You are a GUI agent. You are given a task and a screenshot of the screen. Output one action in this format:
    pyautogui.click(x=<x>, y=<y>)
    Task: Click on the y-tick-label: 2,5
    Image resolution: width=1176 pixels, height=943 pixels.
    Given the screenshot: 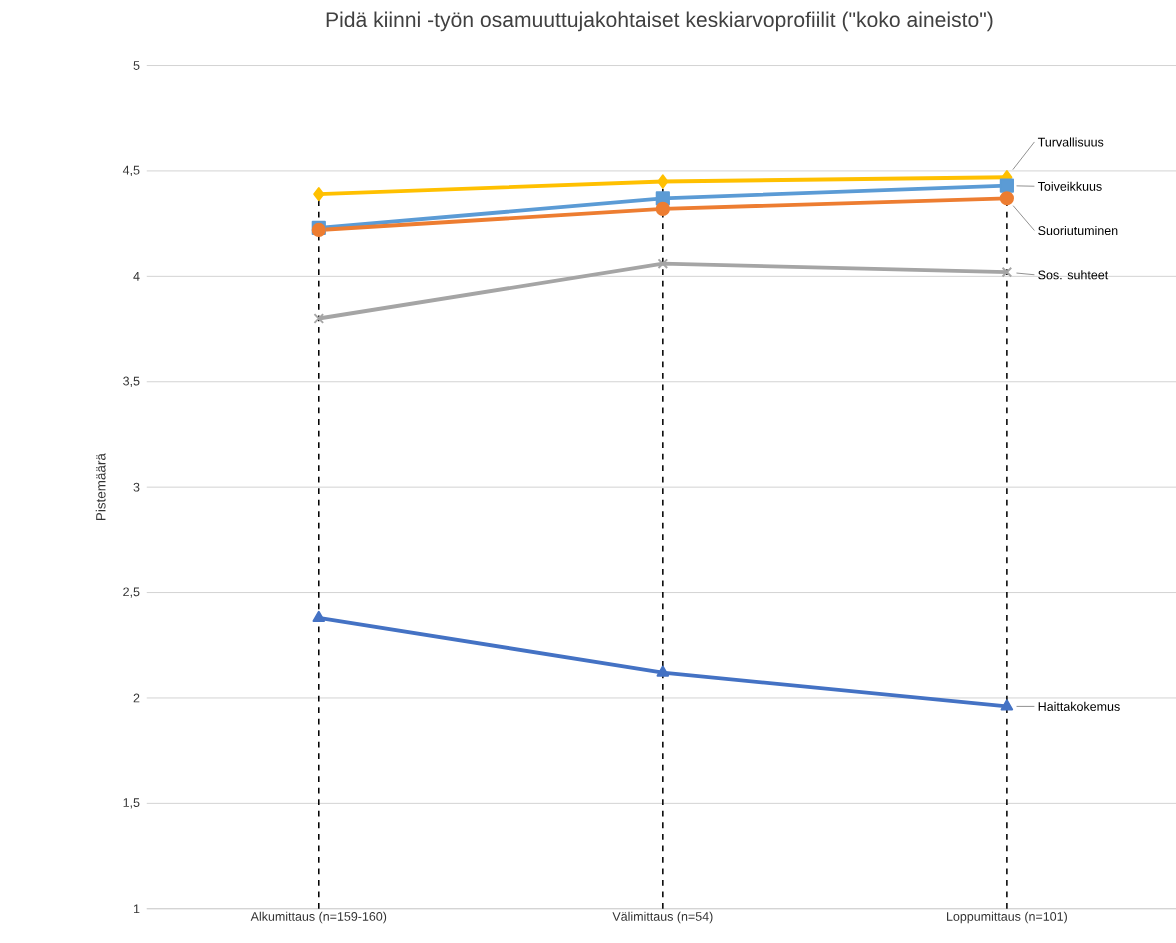 What is the action you would take?
    pyautogui.click(x=131, y=592)
    